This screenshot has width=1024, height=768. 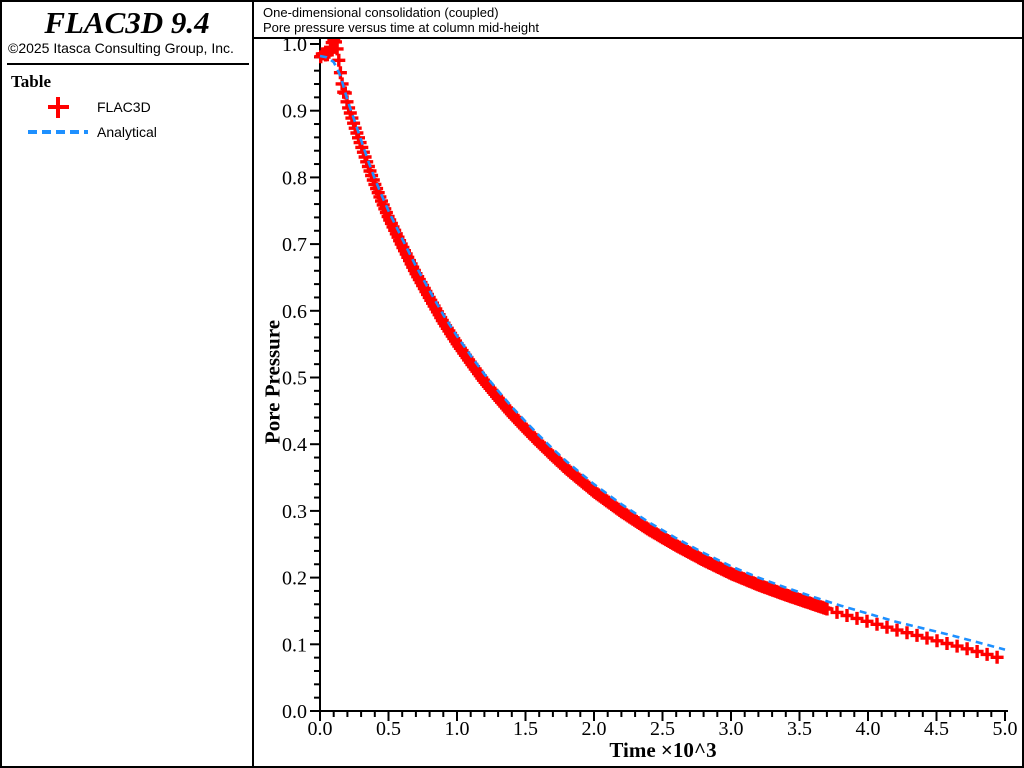 I want to click on y-tick-label: 0.2, so click(x=294, y=579).